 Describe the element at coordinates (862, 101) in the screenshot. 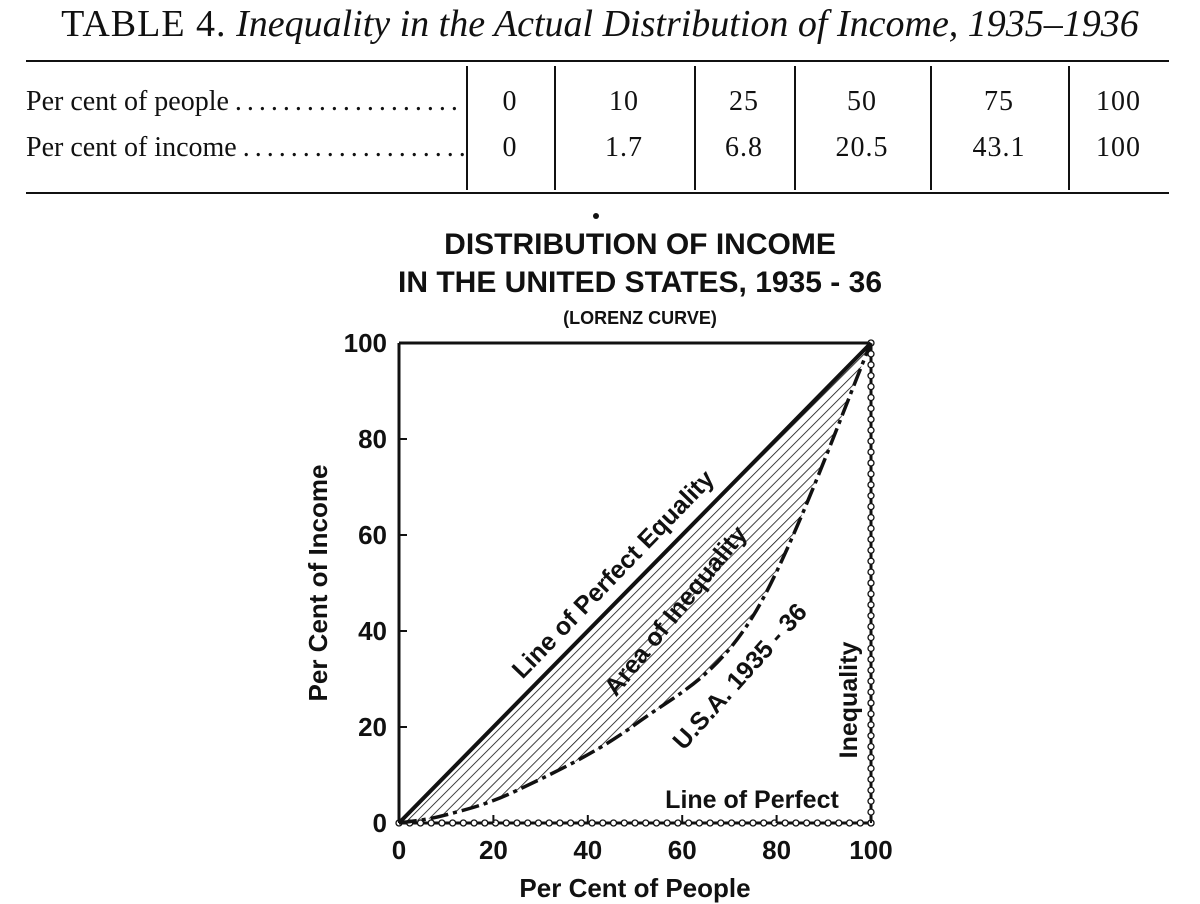

I see `table-cell: 50` at that location.